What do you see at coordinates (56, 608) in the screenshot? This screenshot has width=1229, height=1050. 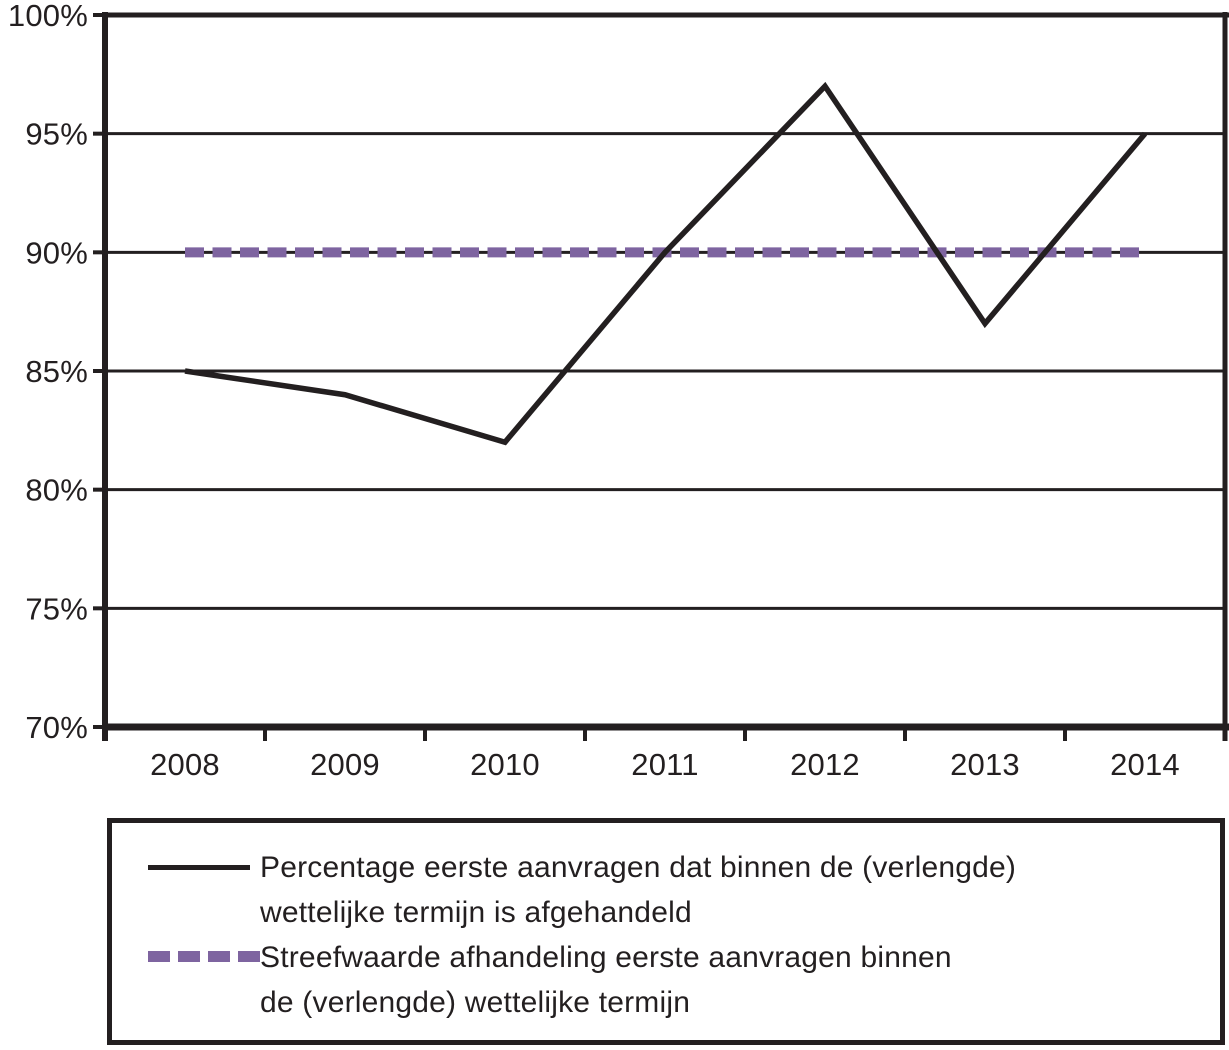 I see `y-tick-label: 75%` at bounding box center [56, 608].